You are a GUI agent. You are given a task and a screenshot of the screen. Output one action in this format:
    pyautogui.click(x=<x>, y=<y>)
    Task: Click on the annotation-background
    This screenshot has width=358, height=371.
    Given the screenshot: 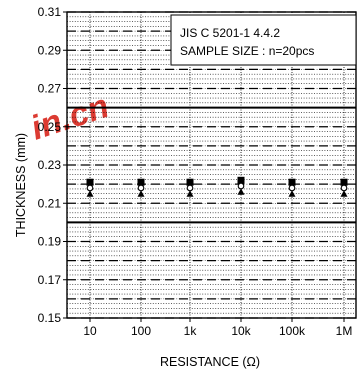 What is the action you would take?
    pyautogui.click(x=263, y=40)
    